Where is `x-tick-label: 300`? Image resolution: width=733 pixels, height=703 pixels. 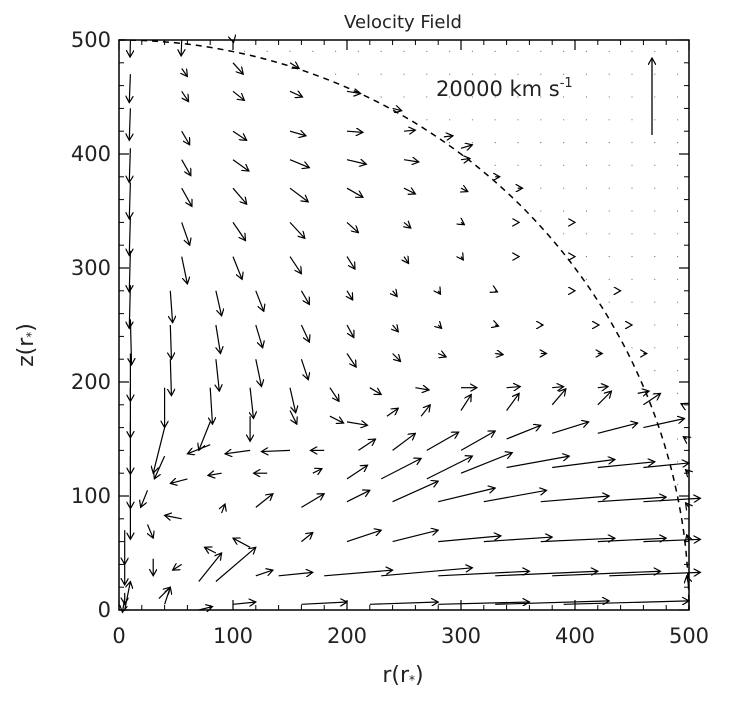
x-tick-label: 300 is located at coordinates (461, 636).